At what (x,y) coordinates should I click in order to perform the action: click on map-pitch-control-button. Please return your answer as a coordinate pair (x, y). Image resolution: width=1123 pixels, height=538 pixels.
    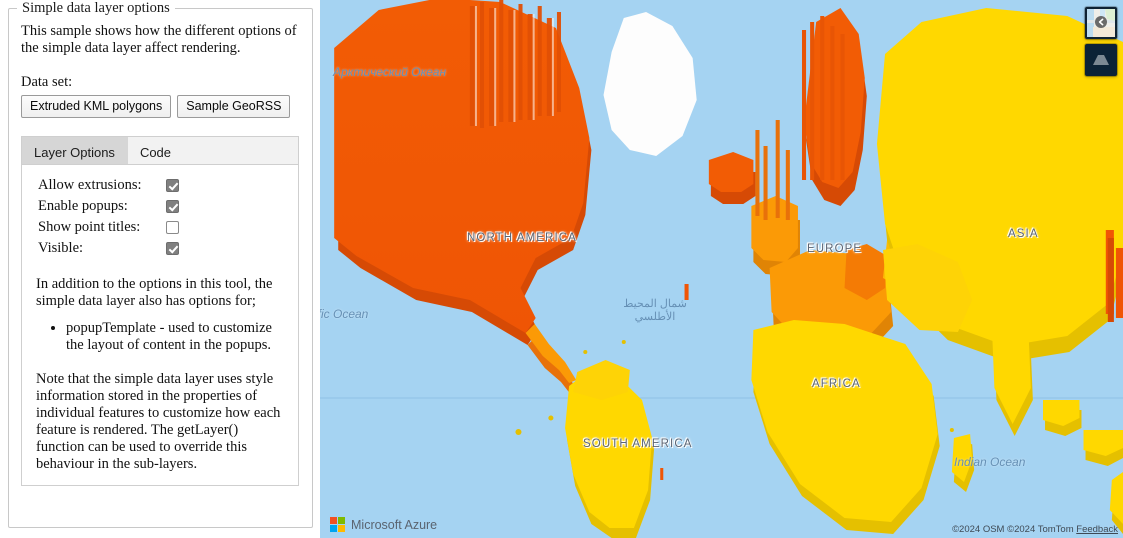
    Looking at the image, I should click on (1101, 60).